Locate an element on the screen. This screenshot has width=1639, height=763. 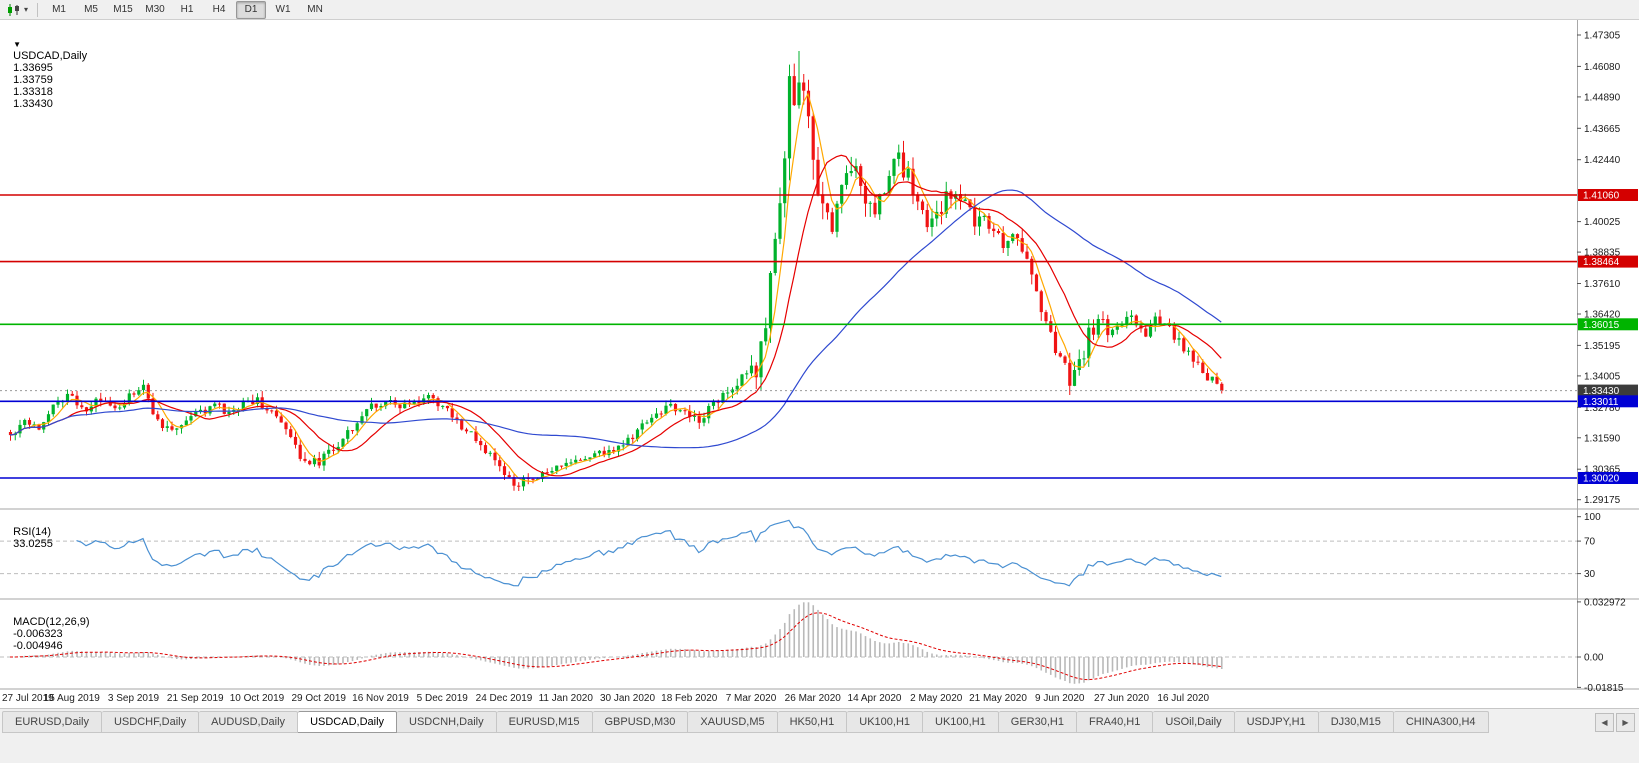
tab-hk50-h1: HK50,H1 is located at coordinates (812, 722).